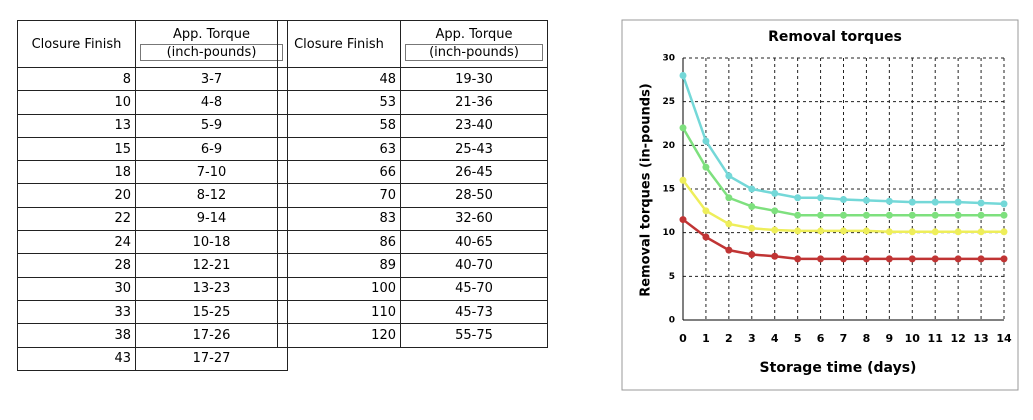 The height and width of the screenshot is (420, 1033). Describe the element at coordinates (668, 146) in the screenshot. I see `y-tick-label: 20` at that location.